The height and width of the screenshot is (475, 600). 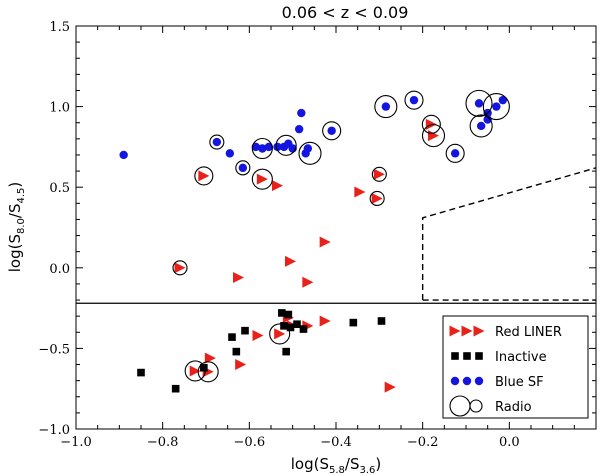 What do you see at coordinates (423, 442) in the screenshot?
I see `x-tick-label: −0.2` at bounding box center [423, 442].